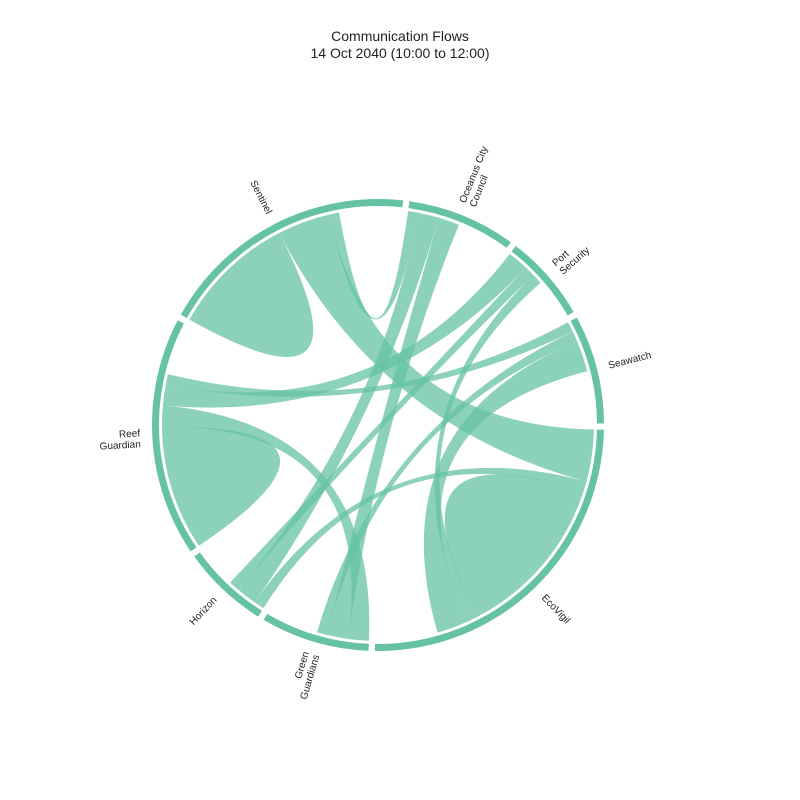  I want to click on arc-seawatch, so click(587, 370).